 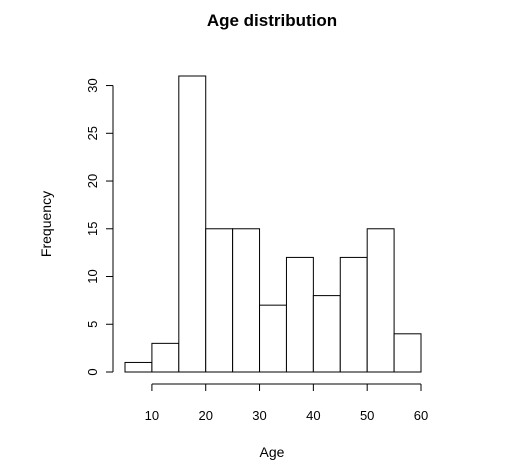 What do you see at coordinates (92, 229) in the screenshot?
I see `y-tick-label: 15` at bounding box center [92, 229].